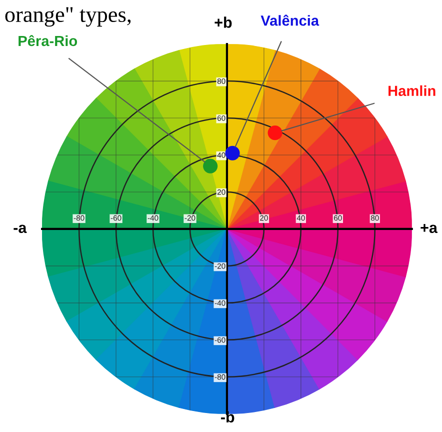 The width and height of the screenshot is (442, 432). What do you see at coordinates (20, 229) in the screenshot?
I see `text: -a` at bounding box center [20, 229].